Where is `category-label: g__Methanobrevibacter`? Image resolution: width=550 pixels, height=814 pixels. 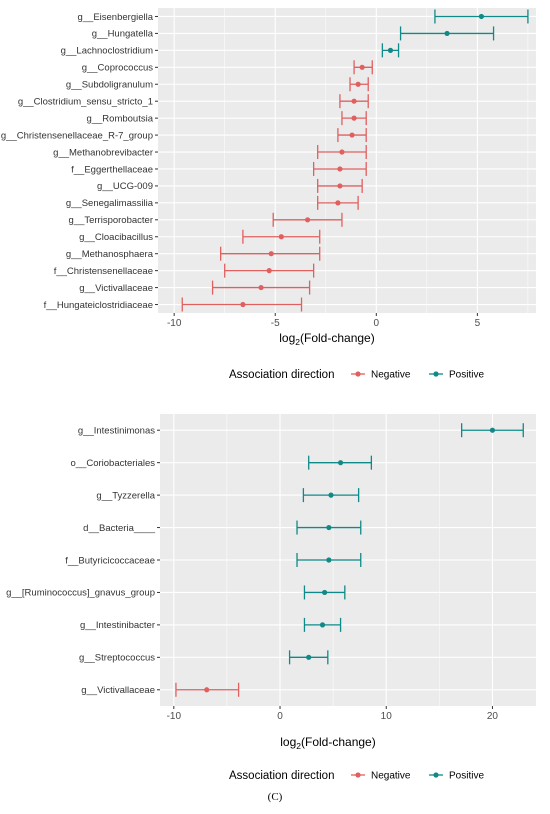 category-label: g__Methanobrevibacter is located at coordinates (103, 152).